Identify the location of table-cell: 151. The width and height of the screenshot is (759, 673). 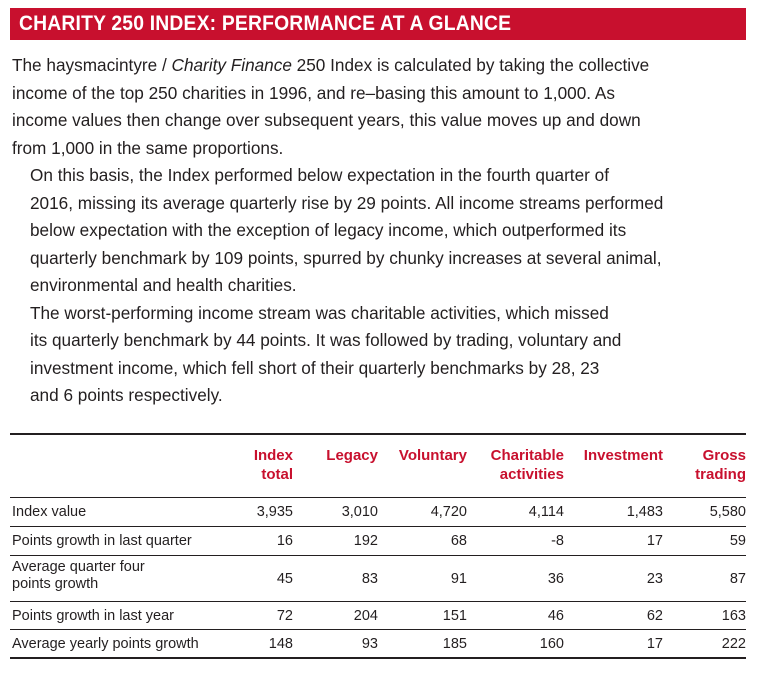
(454, 616).